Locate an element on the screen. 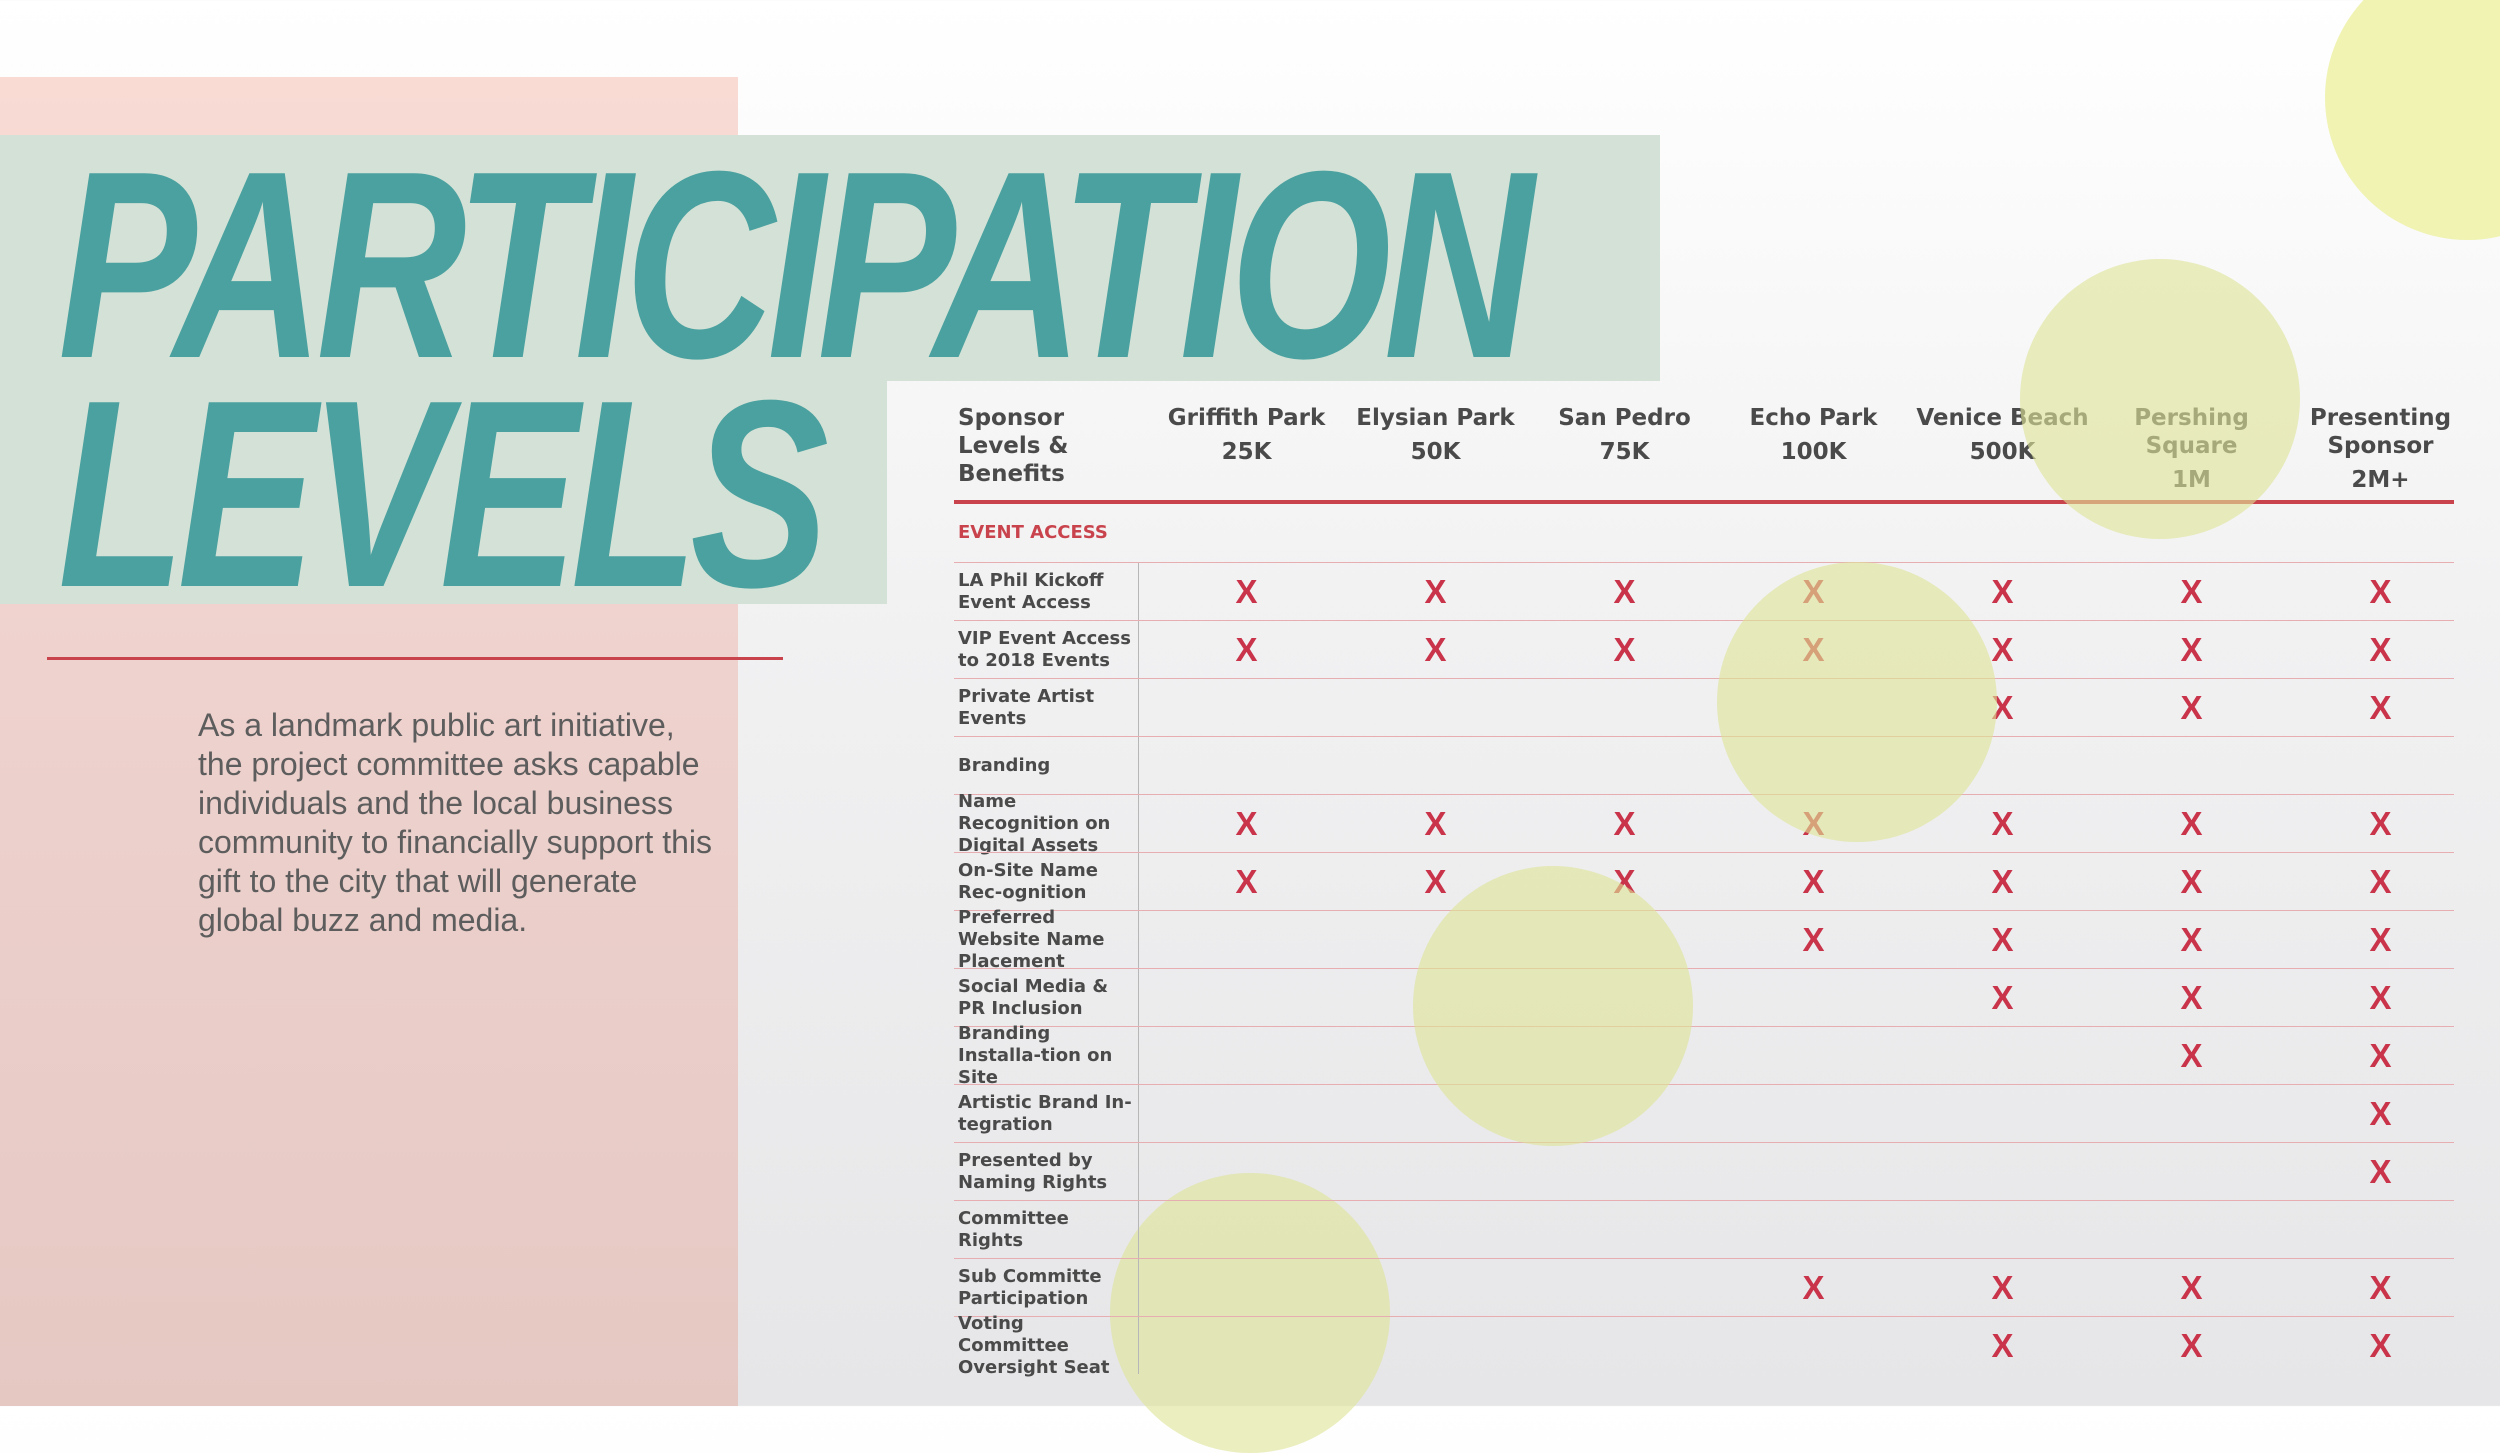  level-header: Presenting Sponsor 2M+ is located at coordinates (2380, 449).